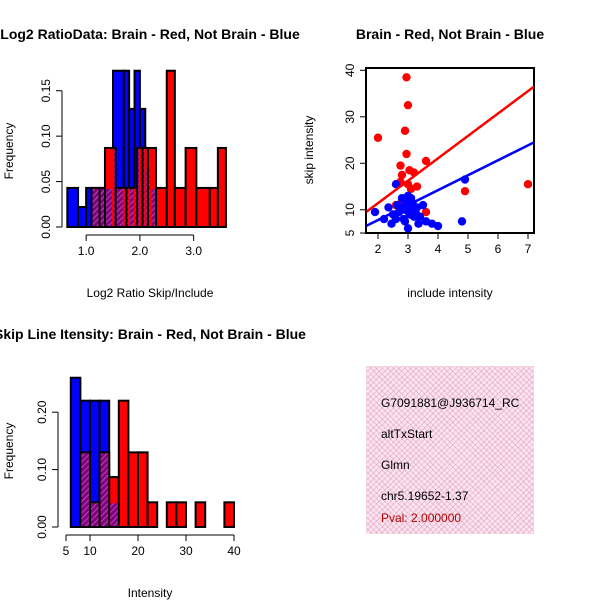 This screenshot has height=600, width=600. Describe the element at coordinates (152, 452) in the screenshot. I see `intensity-histogram-bars` at that location.